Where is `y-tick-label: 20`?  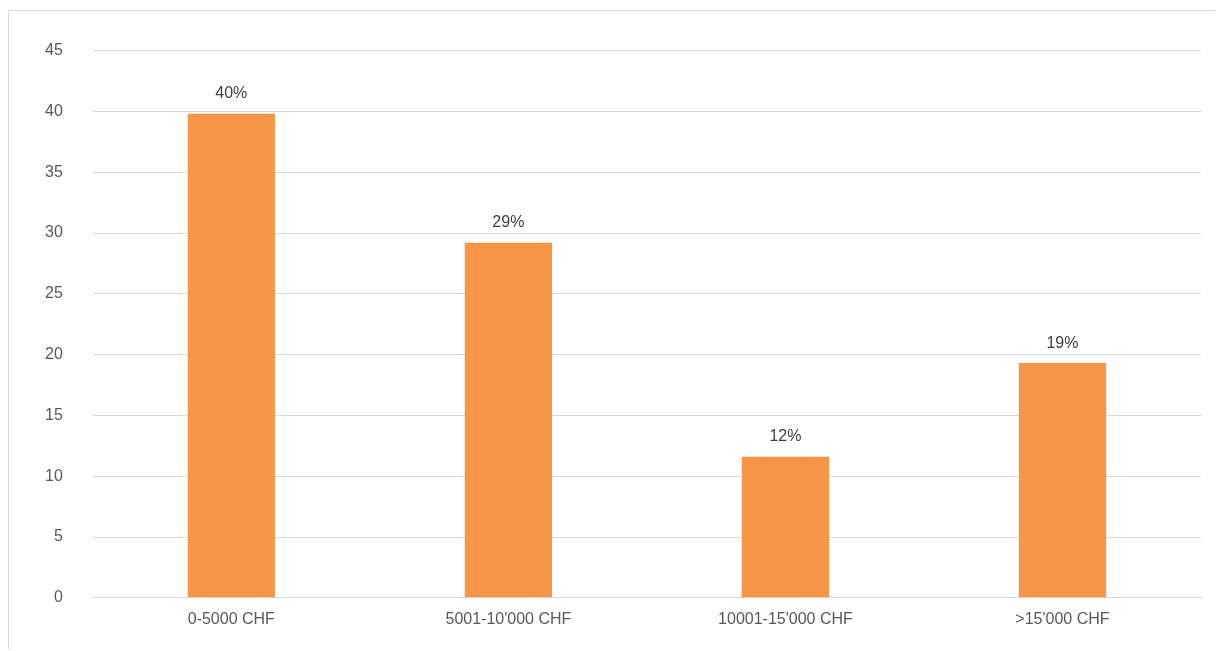 y-tick-label: 20 is located at coordinates (54, 354).